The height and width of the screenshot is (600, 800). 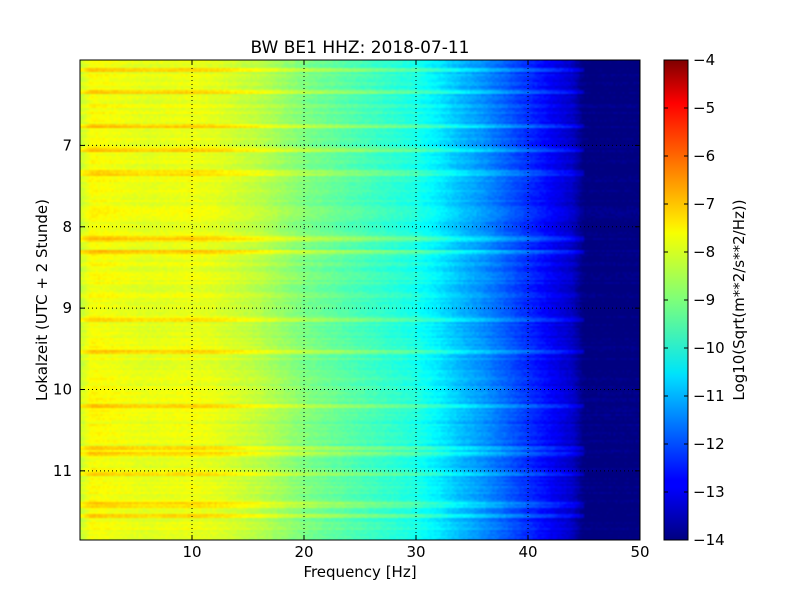 I want to click on y-tick-label: 7, so click(x=67, y=145).